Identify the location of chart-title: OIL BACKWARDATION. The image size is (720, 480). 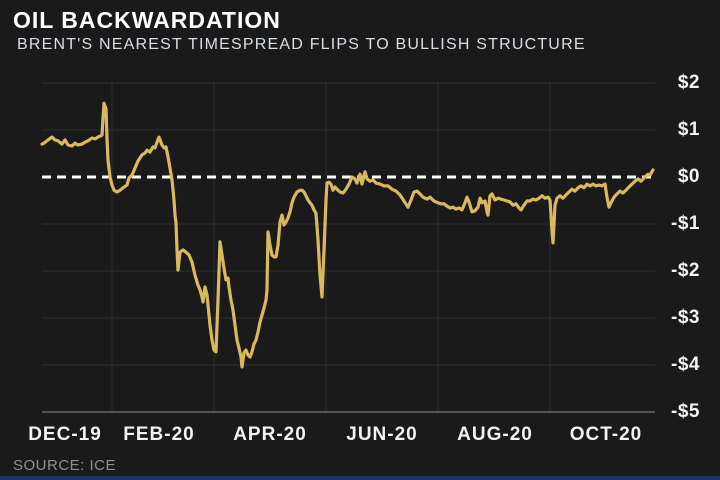
(147, 20).